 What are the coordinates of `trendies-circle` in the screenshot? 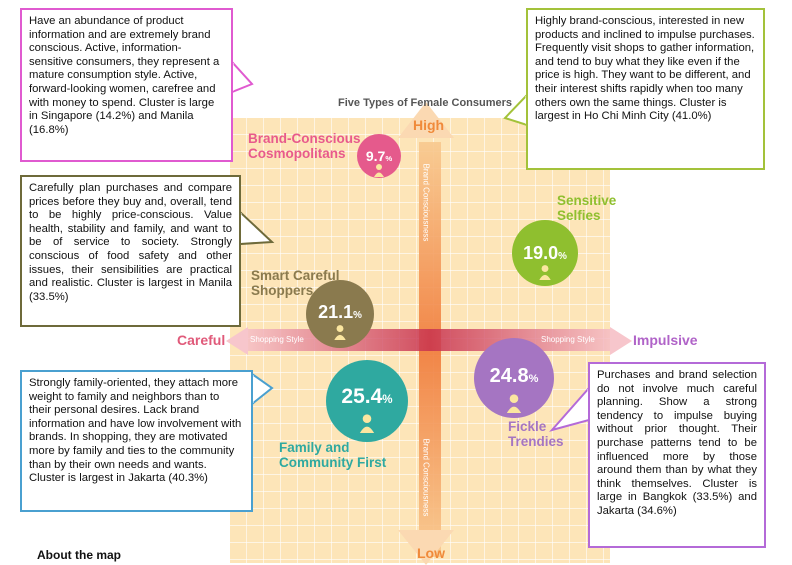 It's located at (514, 378).